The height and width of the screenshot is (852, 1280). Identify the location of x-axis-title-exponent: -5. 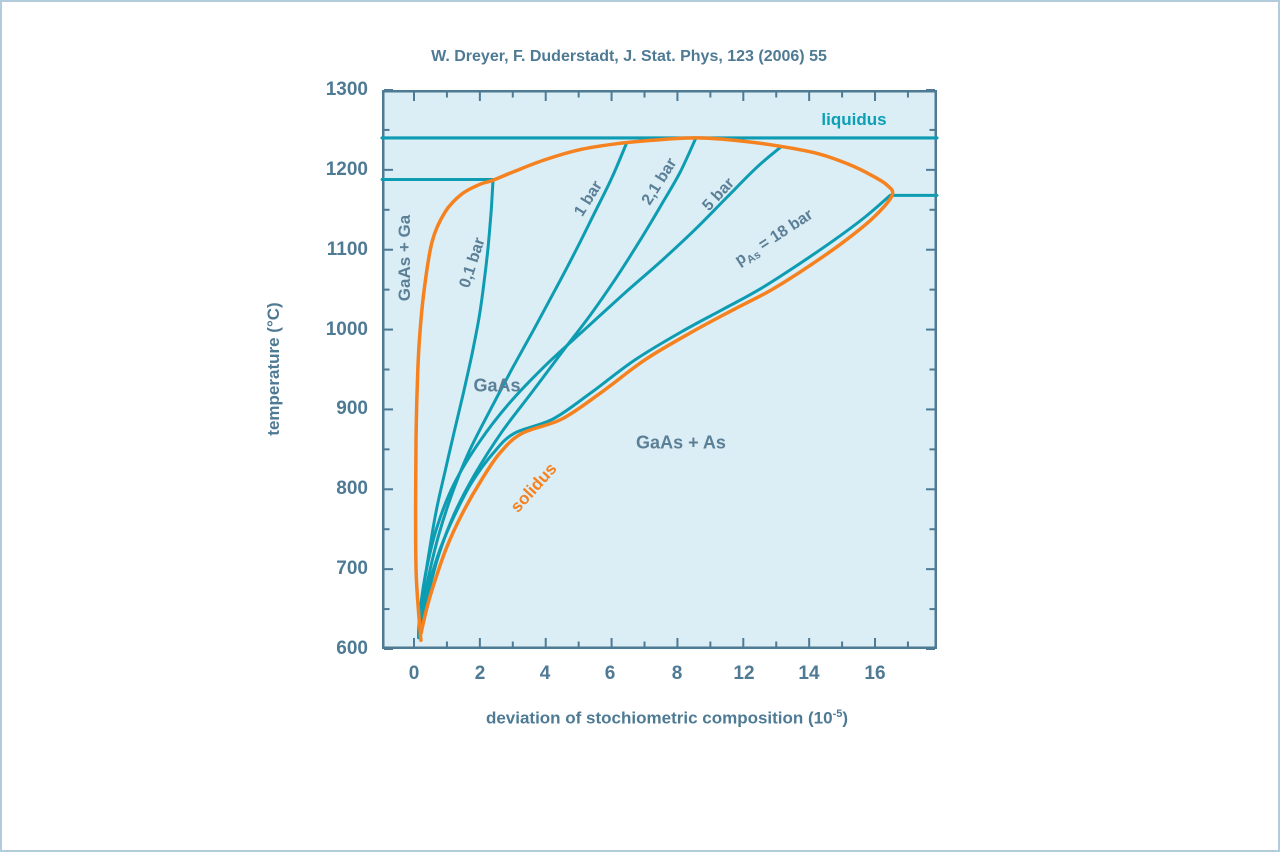
(837, 714).